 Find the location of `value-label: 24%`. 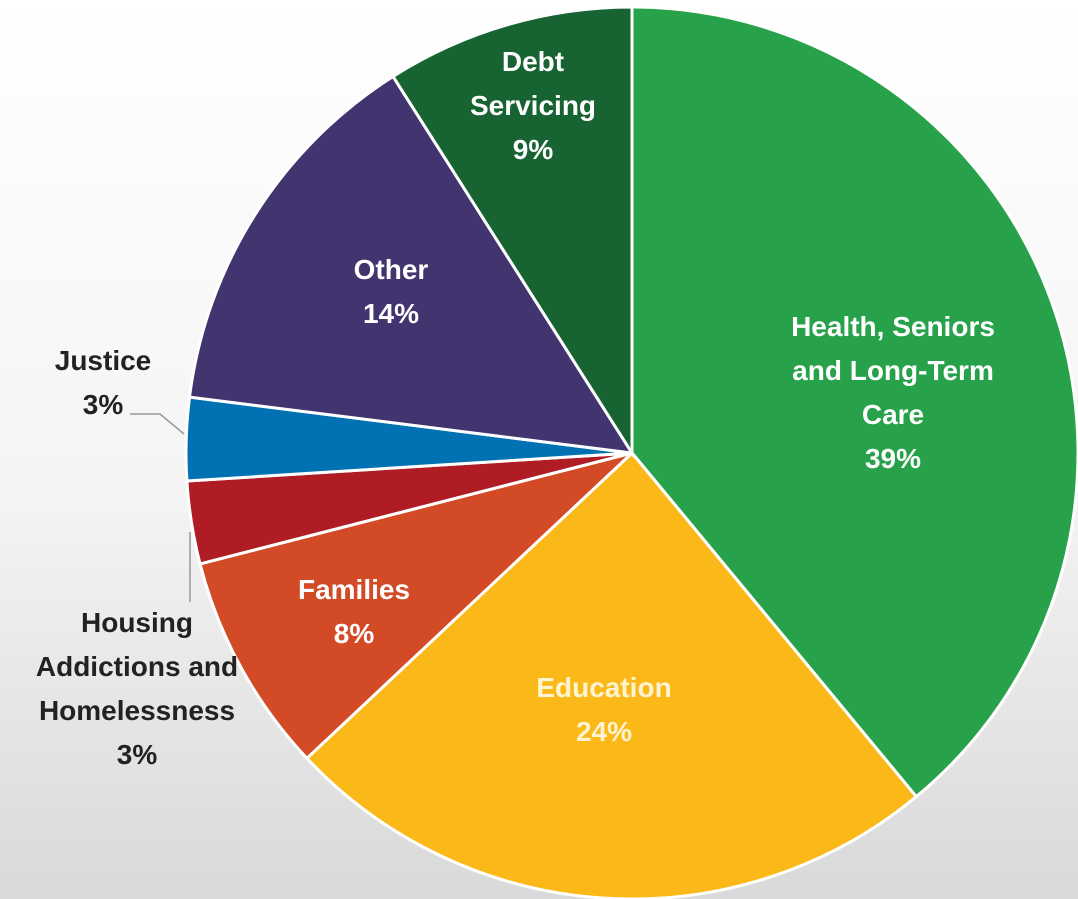

value-label: 24% is located at coordinates (604, 731).